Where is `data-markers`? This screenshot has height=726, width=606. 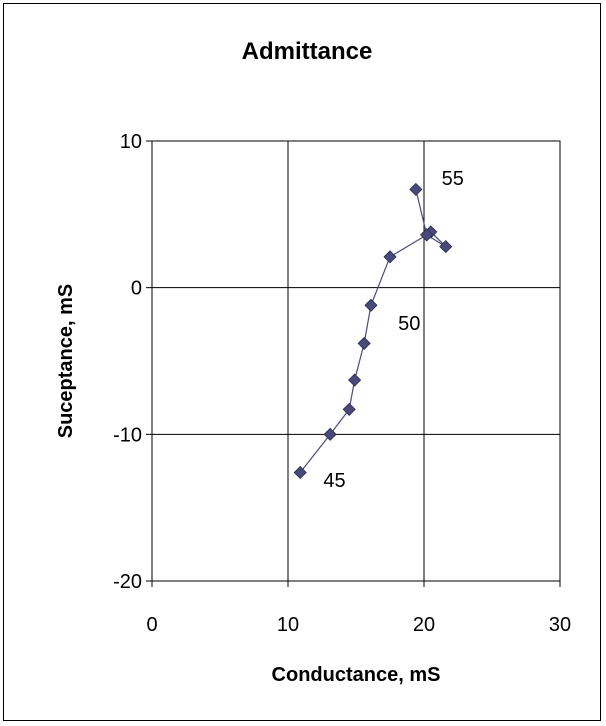 data-markers is located at coordinates (373, 331).